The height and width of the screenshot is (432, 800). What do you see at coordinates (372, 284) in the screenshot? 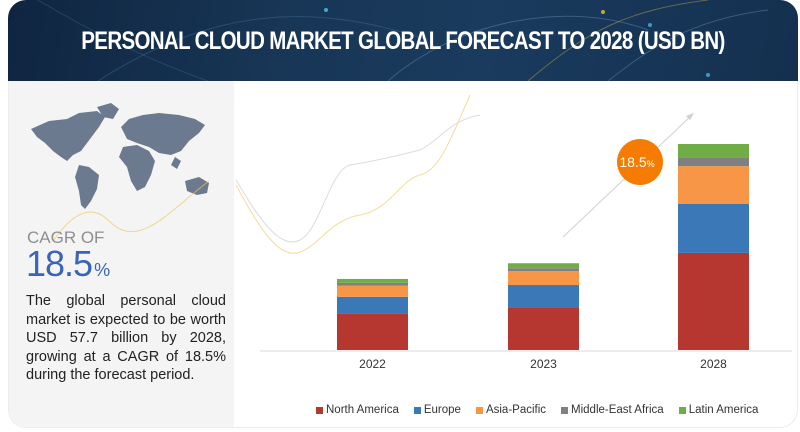
I see `bar-2022-middle-east-africa` at bounding box center [372, 284].